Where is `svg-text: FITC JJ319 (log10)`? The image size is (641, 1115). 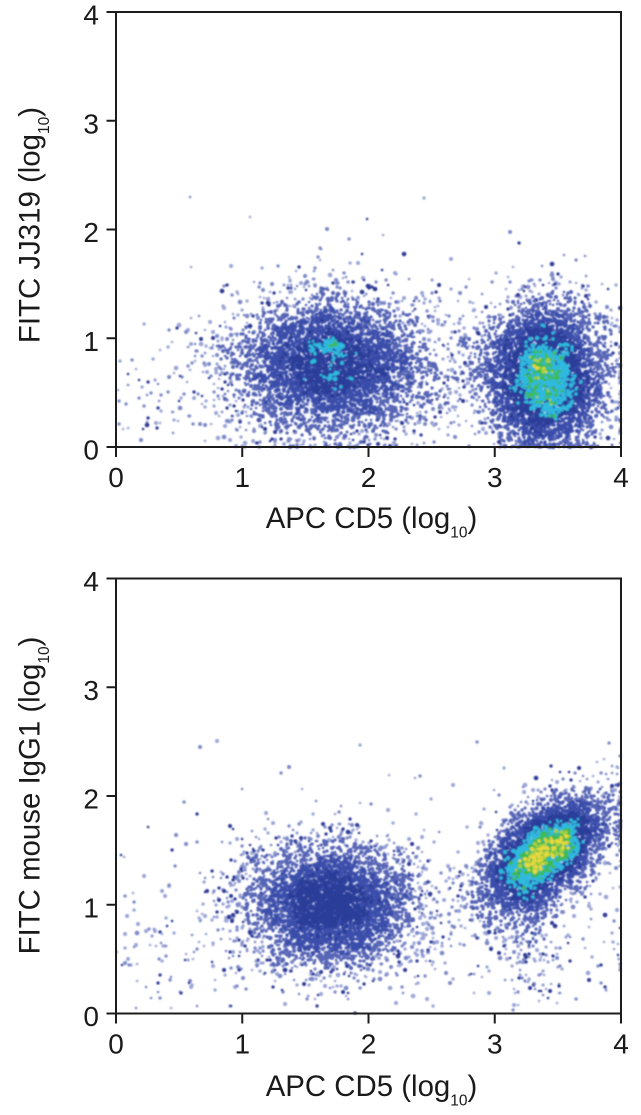
svg-text: FITC JJ319 (log10) is located at coordinates (34, 225).